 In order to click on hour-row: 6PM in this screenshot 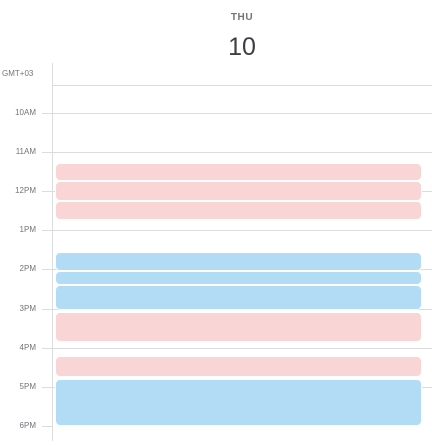, I will do `click(216, 425)`.